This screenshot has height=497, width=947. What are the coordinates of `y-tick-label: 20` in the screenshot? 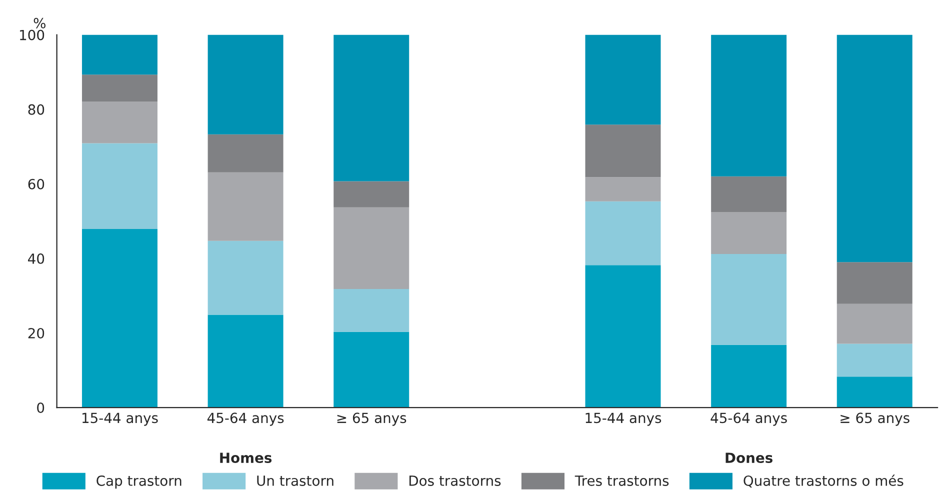 It's located at (36, 333).